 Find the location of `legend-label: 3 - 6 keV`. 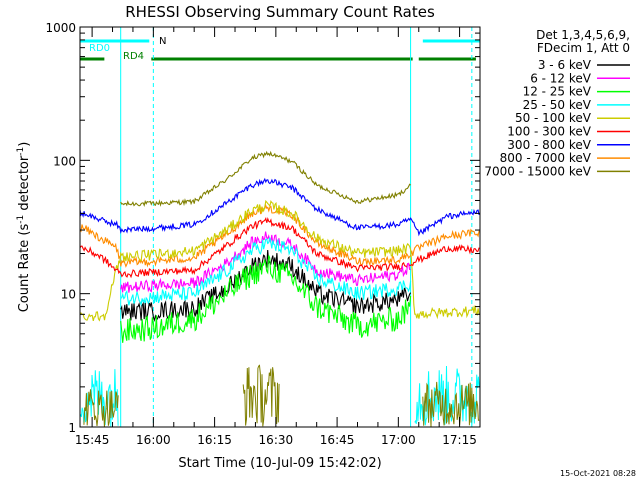

legend-label: 3 - 6 keV is located at coordinates (565, 65).